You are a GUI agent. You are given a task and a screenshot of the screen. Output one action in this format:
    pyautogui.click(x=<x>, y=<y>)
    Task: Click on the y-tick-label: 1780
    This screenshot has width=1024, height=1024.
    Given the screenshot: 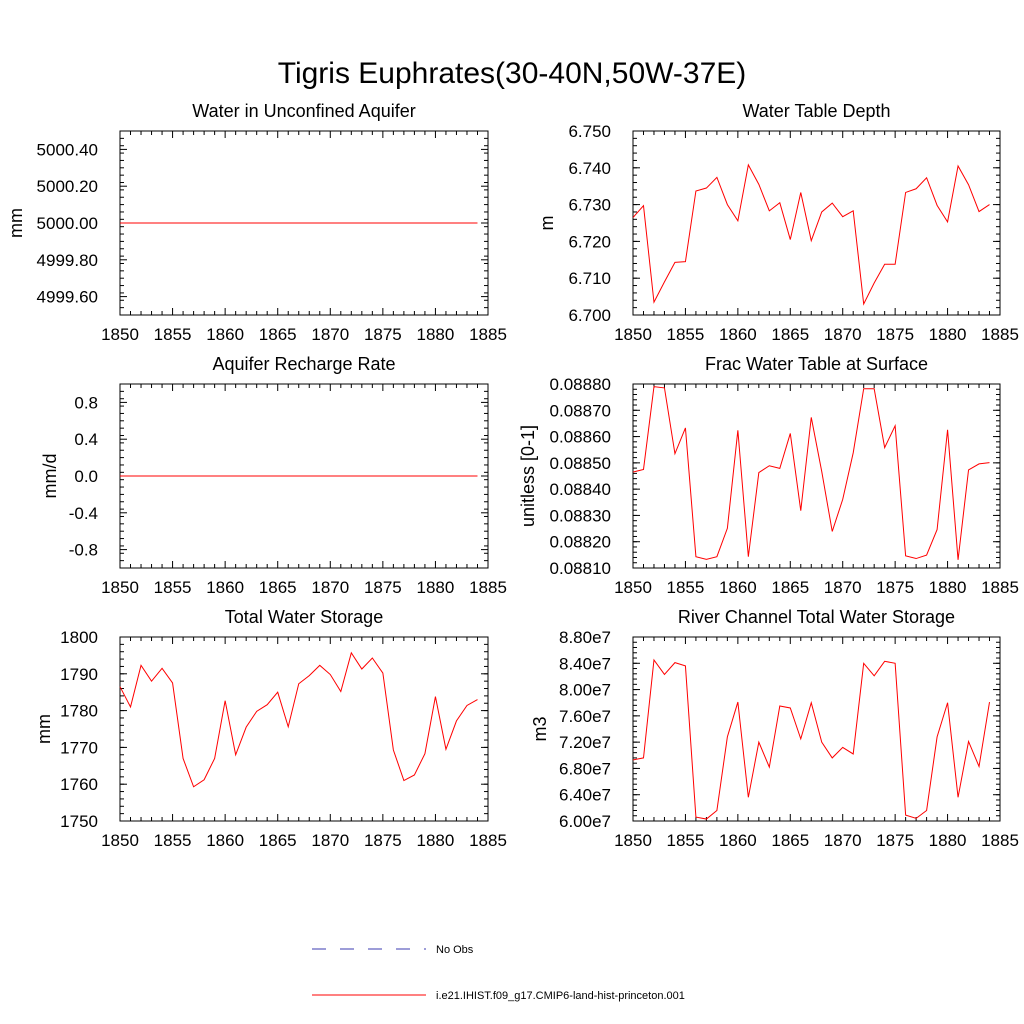 What is the action you would take?
    pyautogui.click(x=79, y=711)
    